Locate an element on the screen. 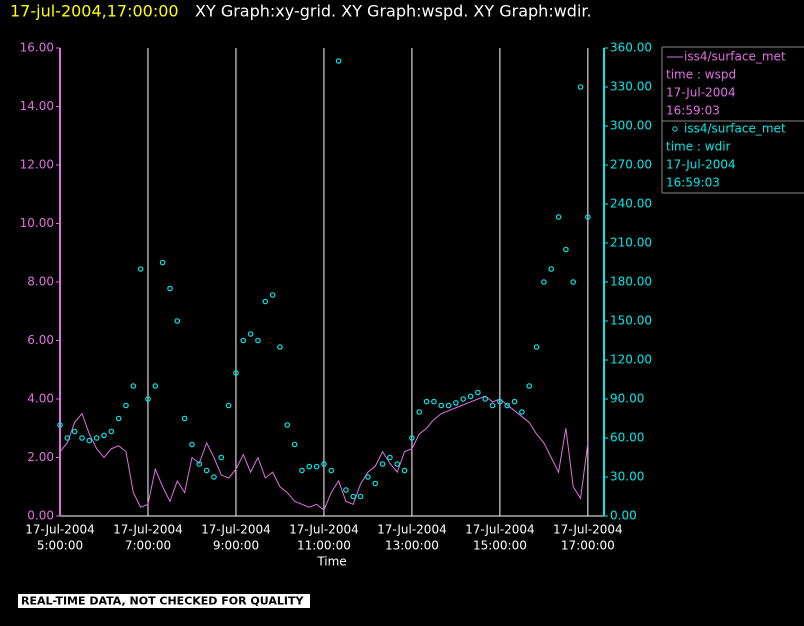  legend-swatch is located at coordinates (675, 129).